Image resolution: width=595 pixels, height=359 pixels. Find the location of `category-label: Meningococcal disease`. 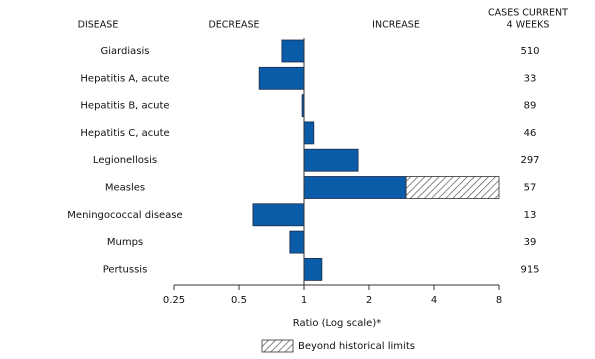

category-label: Meningococcal disease is located at coordinates (124, 215).